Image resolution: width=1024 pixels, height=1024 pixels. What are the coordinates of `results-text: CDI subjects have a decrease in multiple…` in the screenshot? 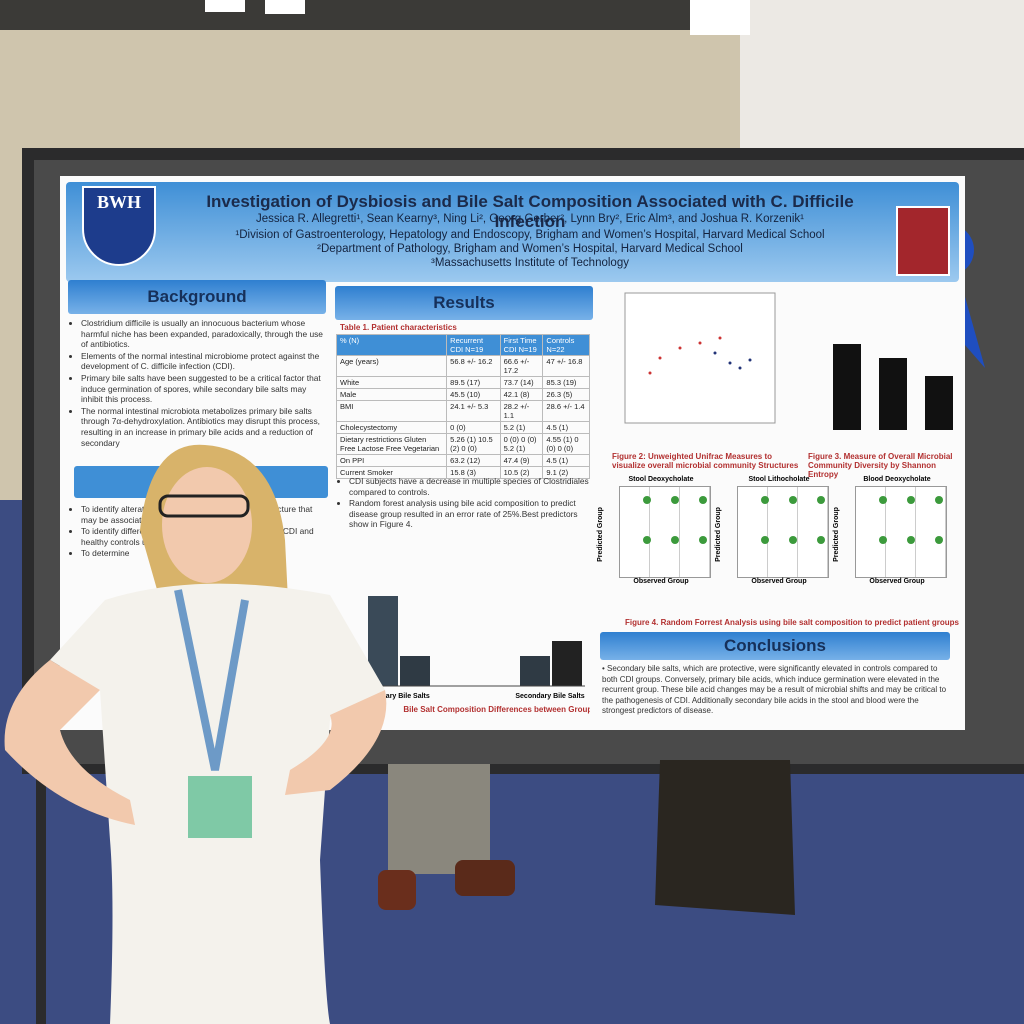 It's located at (465, 503).